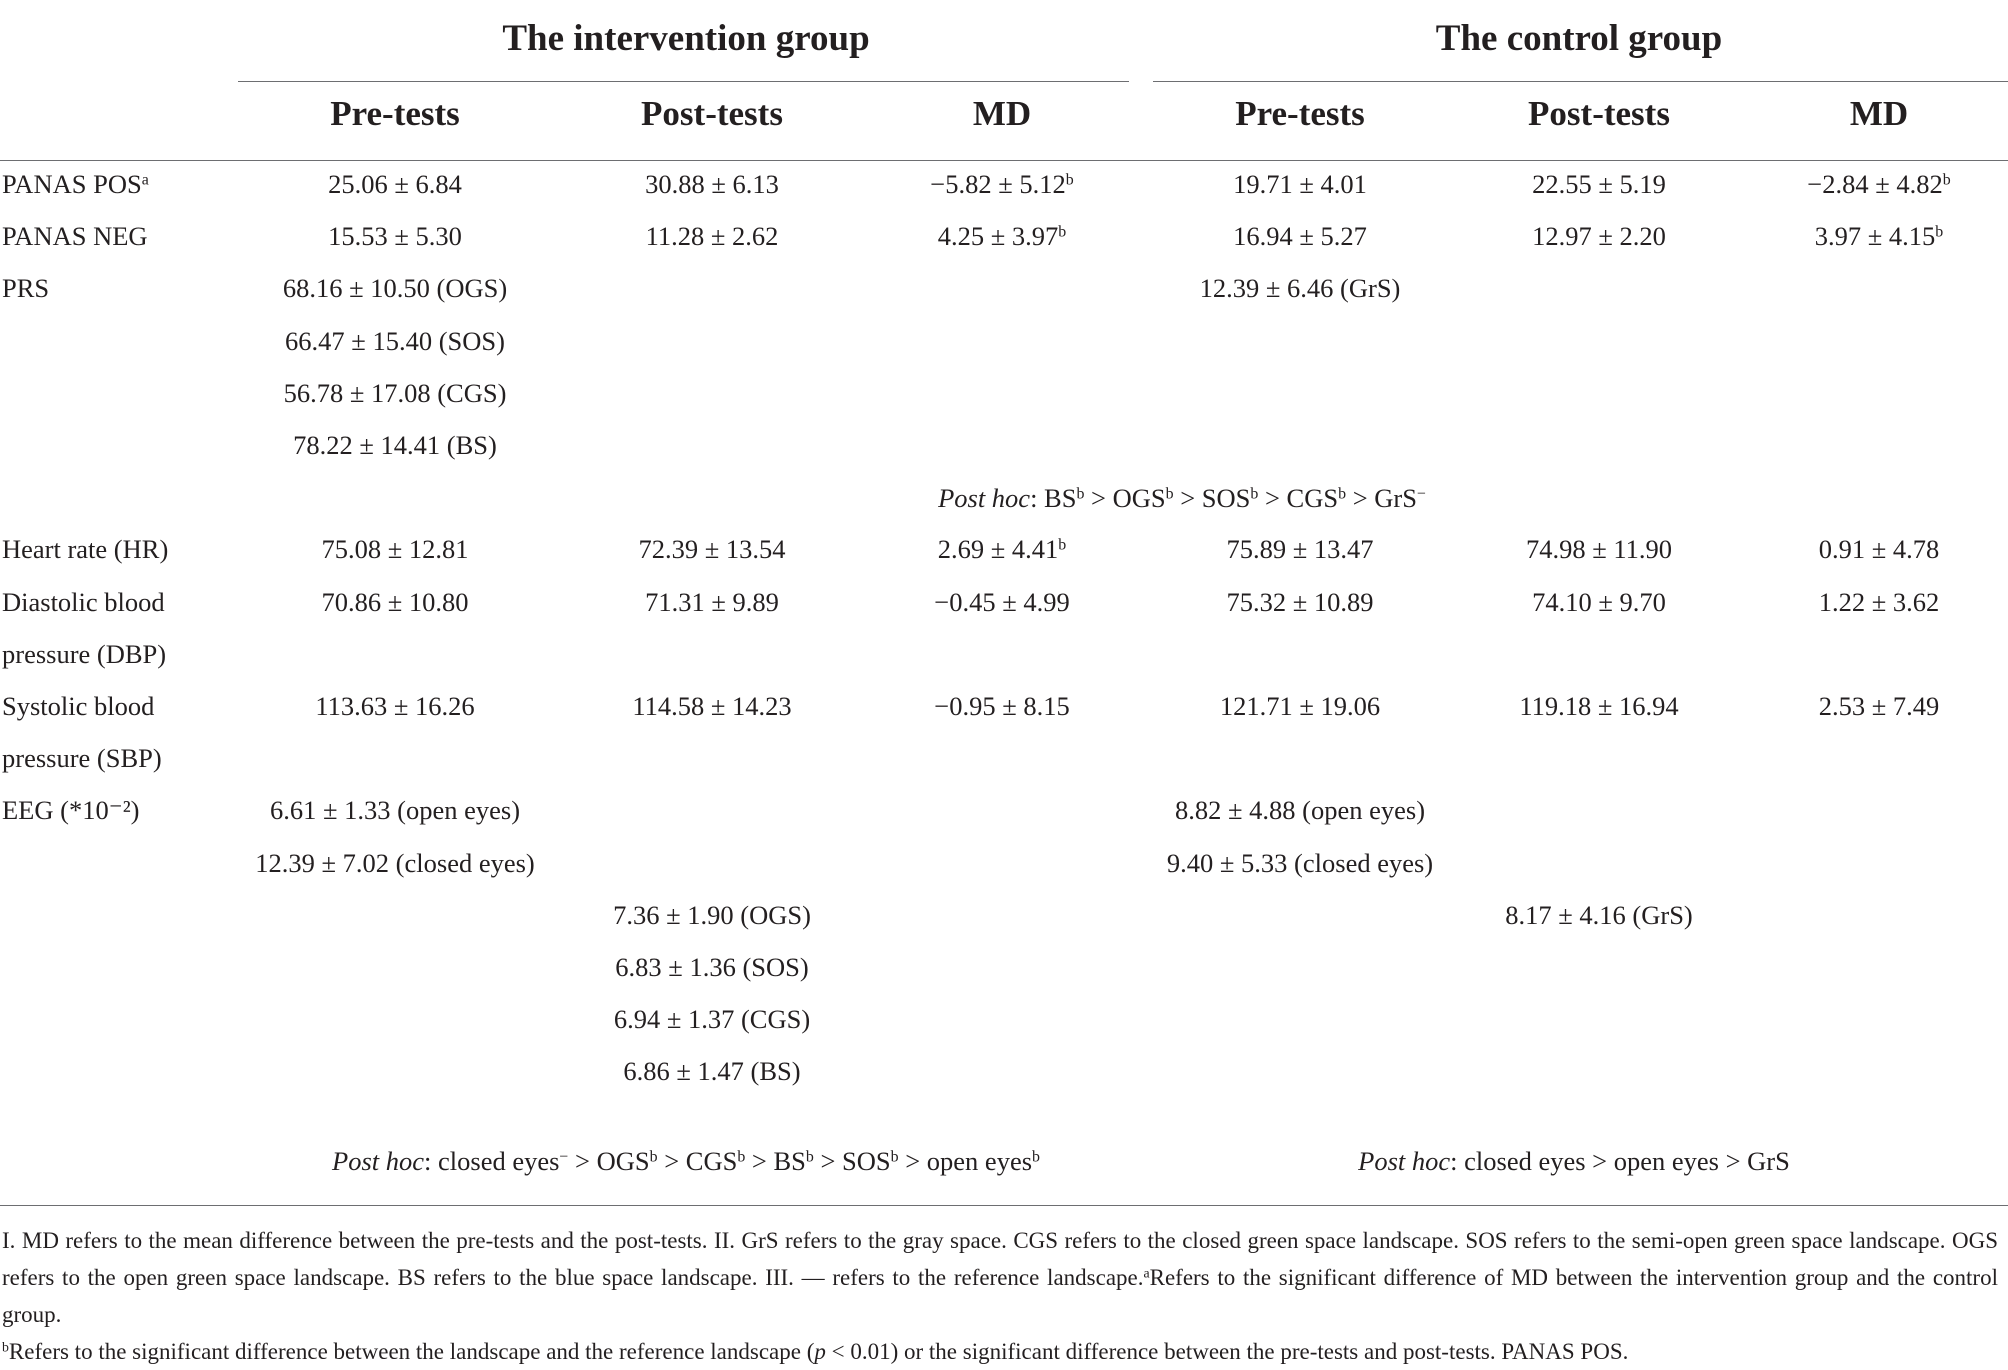 This screenshot has width=2008, height=1370. What do you see at coordinates (1879, 113) in the screenshot?
I see `col-header-control-md: MD` at bounding box center [1879, 113].